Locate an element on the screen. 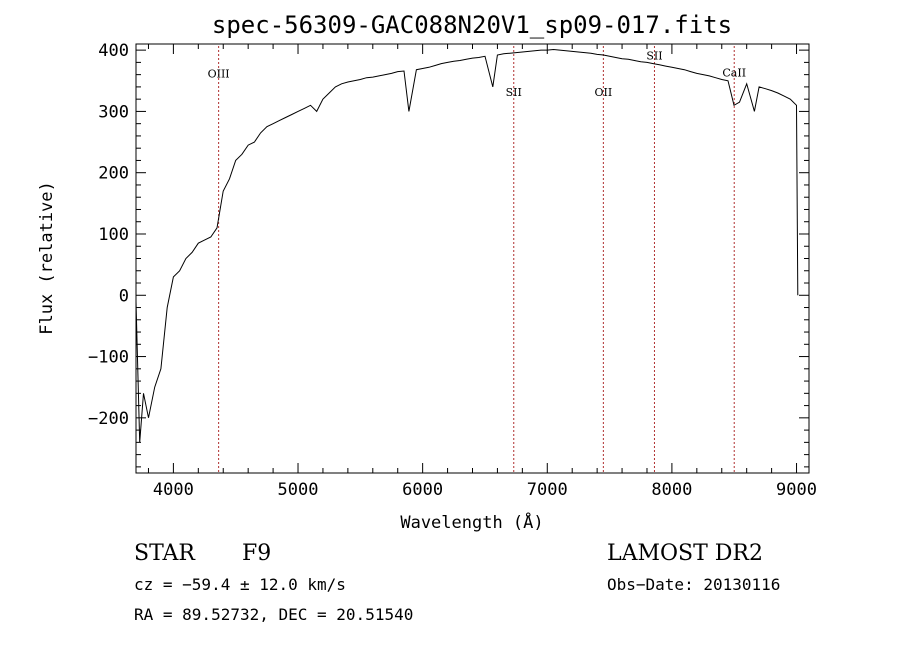 Image resolution: width=900 pixels, height=649 pixels. x-tick-label: 4000 is located at coordinates (173, 490).